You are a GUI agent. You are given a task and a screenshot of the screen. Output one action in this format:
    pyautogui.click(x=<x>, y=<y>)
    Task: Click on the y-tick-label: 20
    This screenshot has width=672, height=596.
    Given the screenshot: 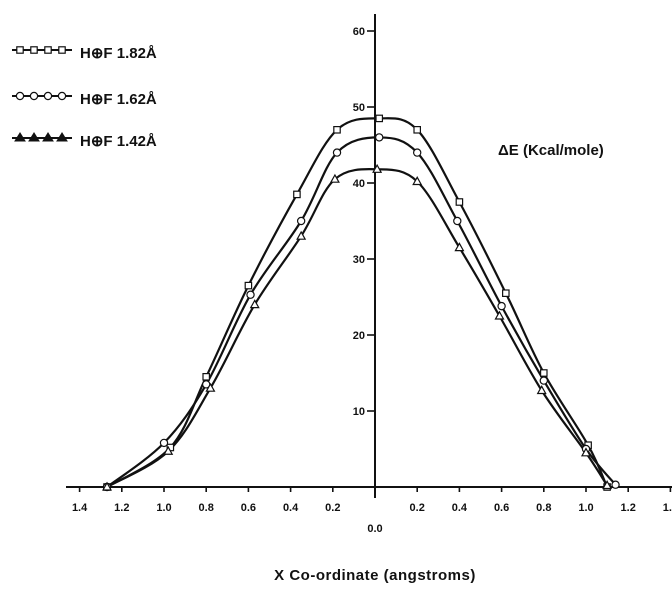 What is the action you would take?
    pyautogui.click(x=359, y=336)
    